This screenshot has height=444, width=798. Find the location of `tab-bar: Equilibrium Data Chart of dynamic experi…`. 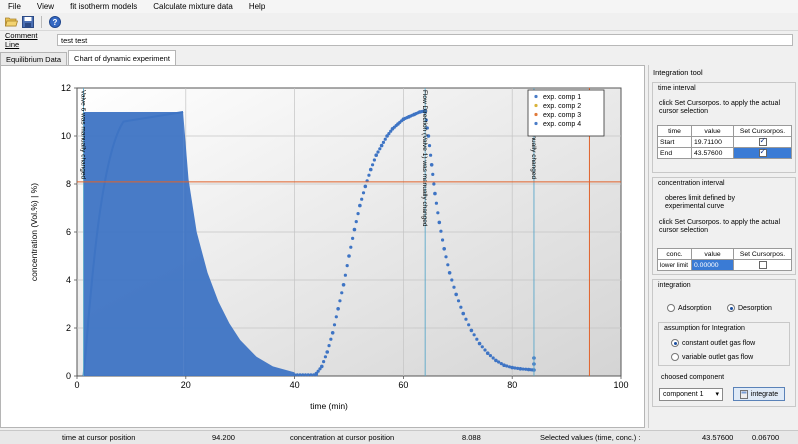

tab-bar: Equilibrium Data Chart of dynamic experi… is located at coordinates (88, 57).